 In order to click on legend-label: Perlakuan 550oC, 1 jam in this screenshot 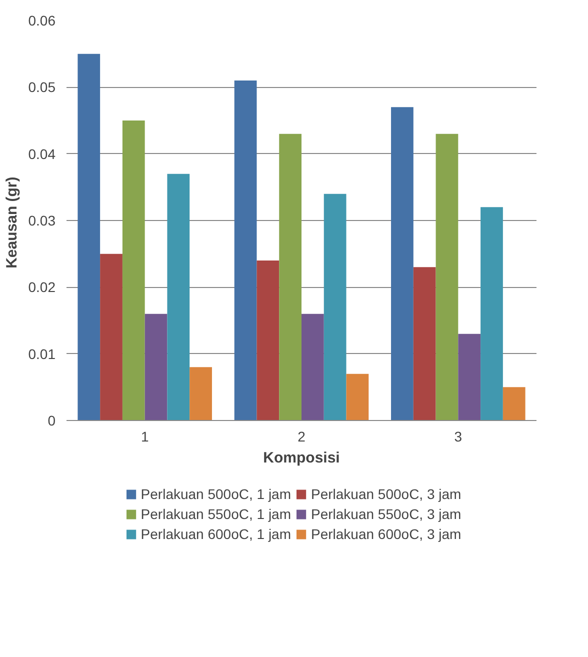, I will do `click(215, 514)`.